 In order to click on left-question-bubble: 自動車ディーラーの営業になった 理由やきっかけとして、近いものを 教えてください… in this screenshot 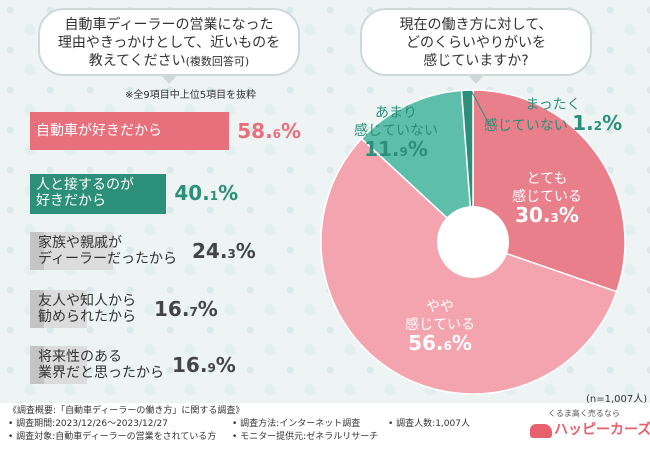, I will do `click(169, 46)`.